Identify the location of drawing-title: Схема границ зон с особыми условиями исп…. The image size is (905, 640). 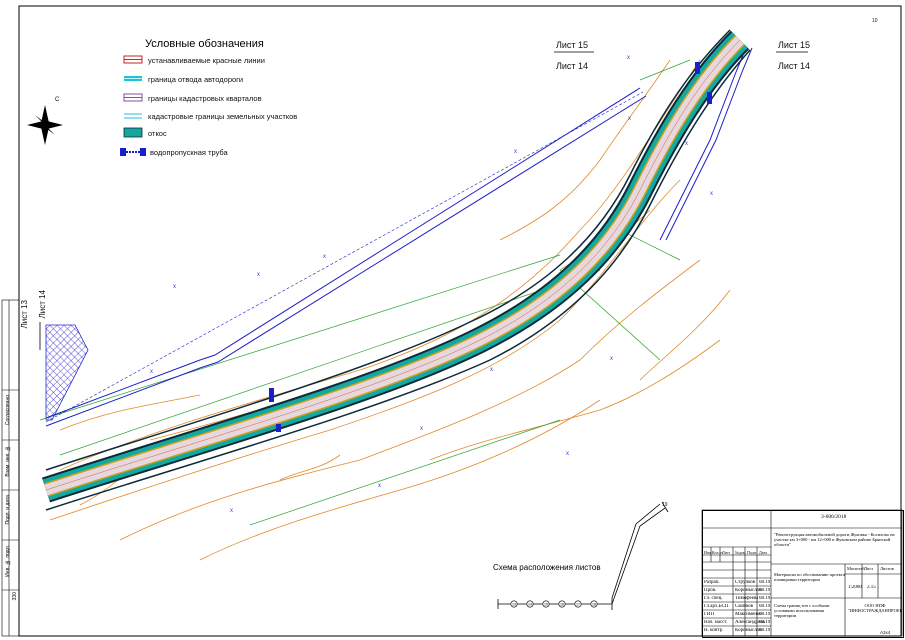
(802, 610).